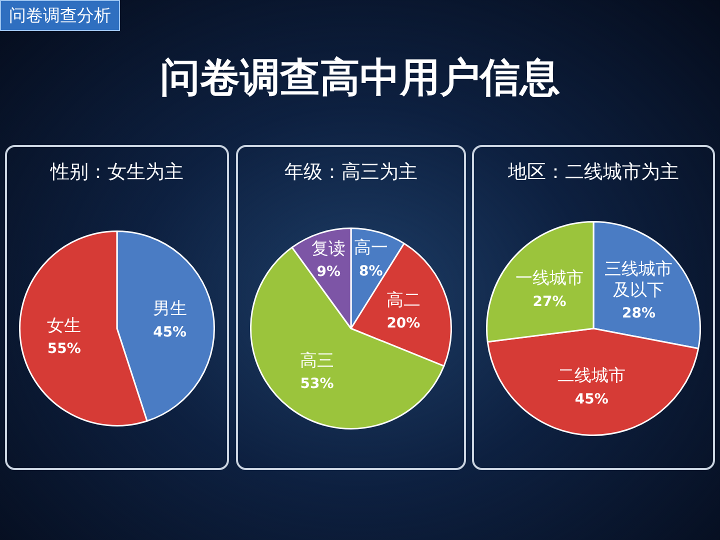  What do you see at coordinates (403, 324) in the screenshot?
I see `data-label: 20%` at bounding box center [403, 324].